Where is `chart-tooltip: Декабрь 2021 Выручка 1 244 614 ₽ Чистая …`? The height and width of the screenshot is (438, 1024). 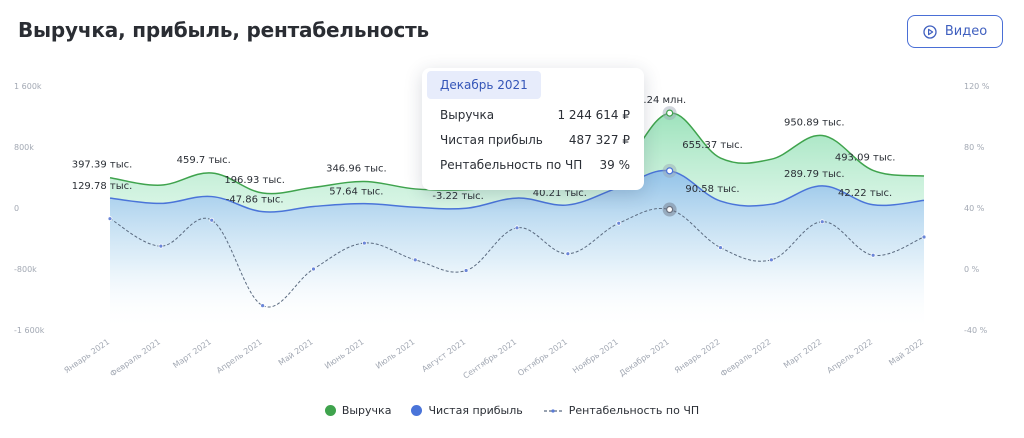
chart-tooltip: Декабрь 2021 Выручка 1 244 614 ₽ Чистая … is located at coordinates (533, 129).